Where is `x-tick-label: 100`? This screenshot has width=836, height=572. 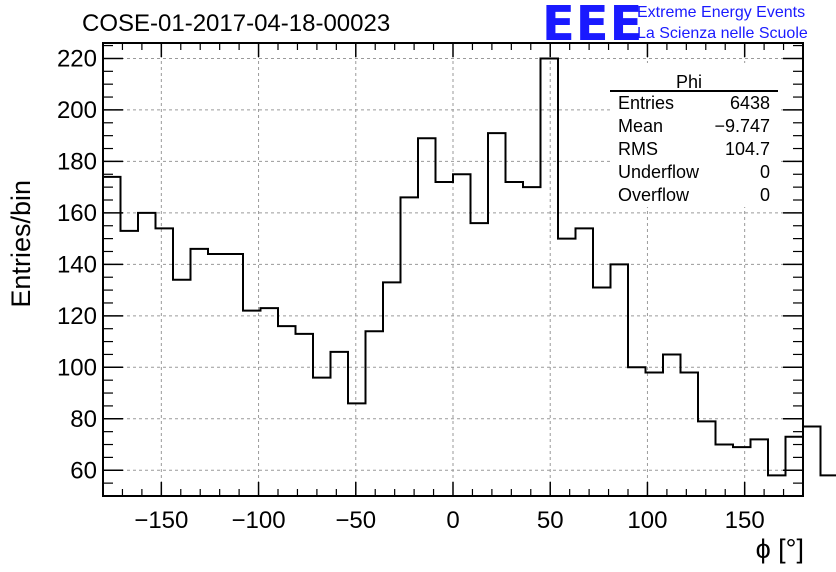
x-tick-label: 100 is located at coordinates (647, 520).